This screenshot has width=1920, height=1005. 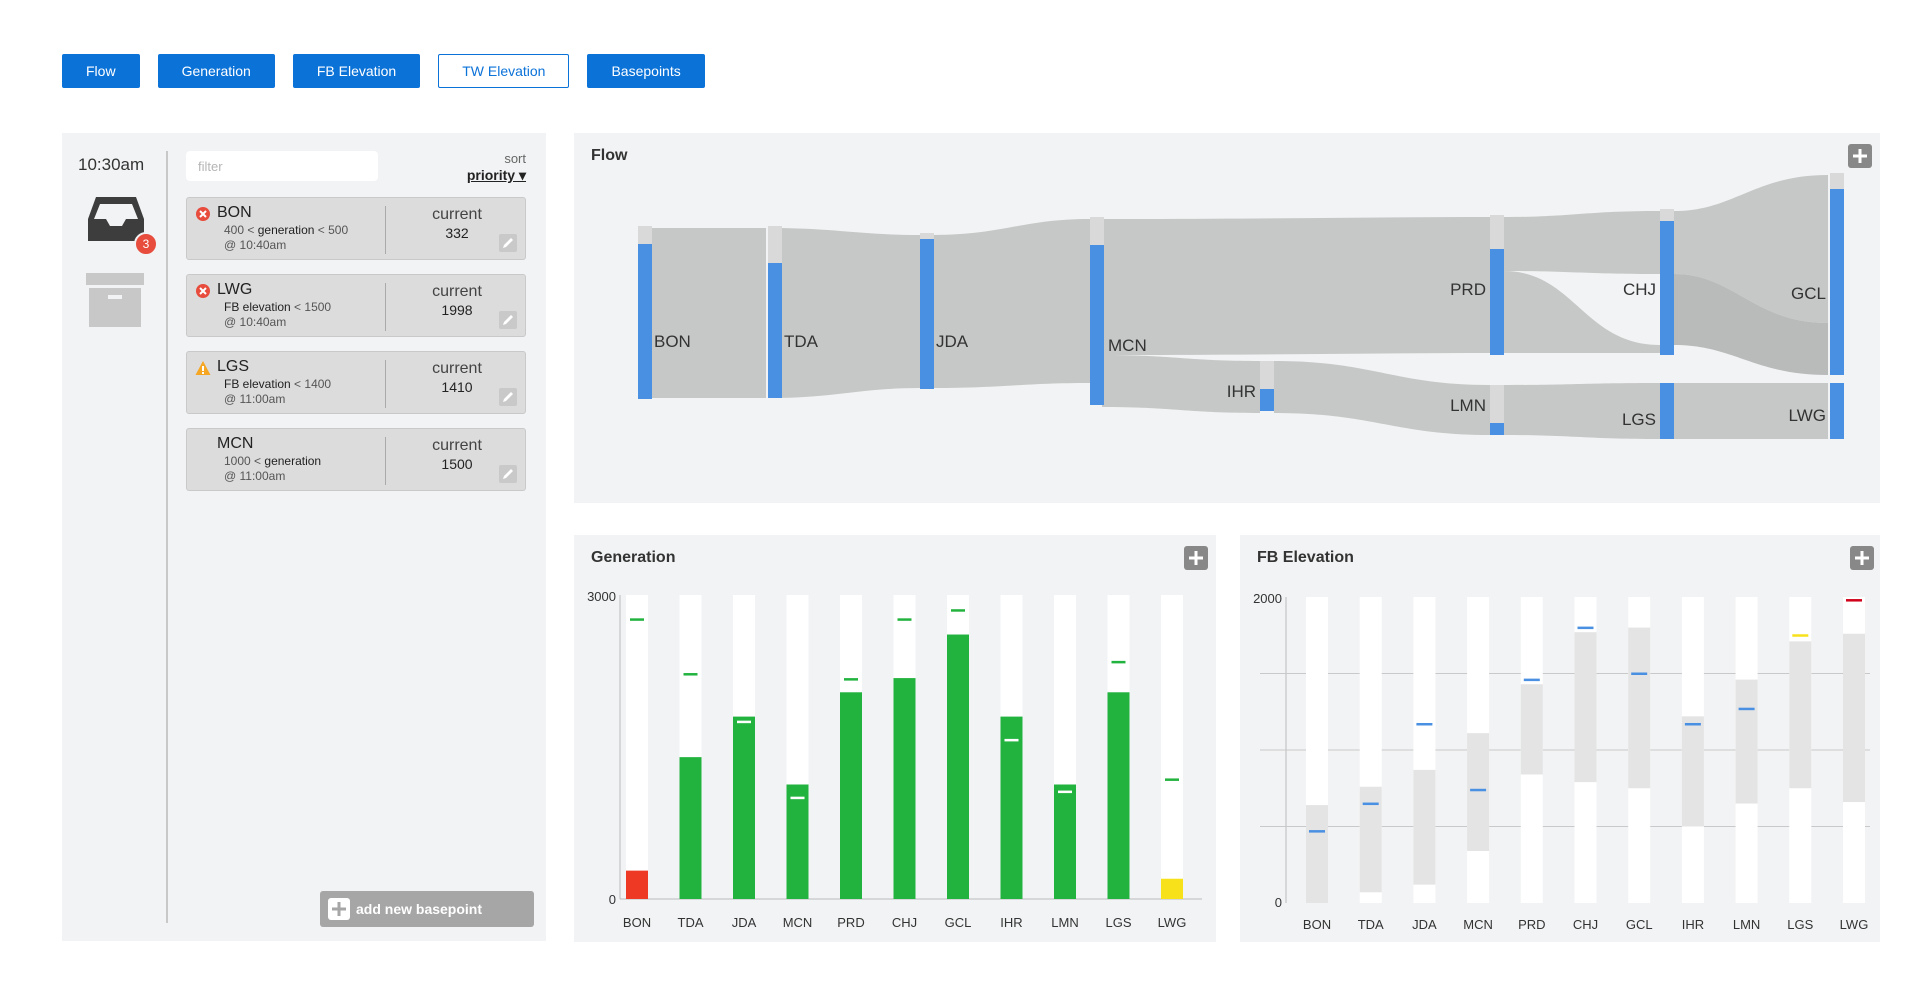 I want to click on expand-generation-icon, so click(x=1196, y=558).